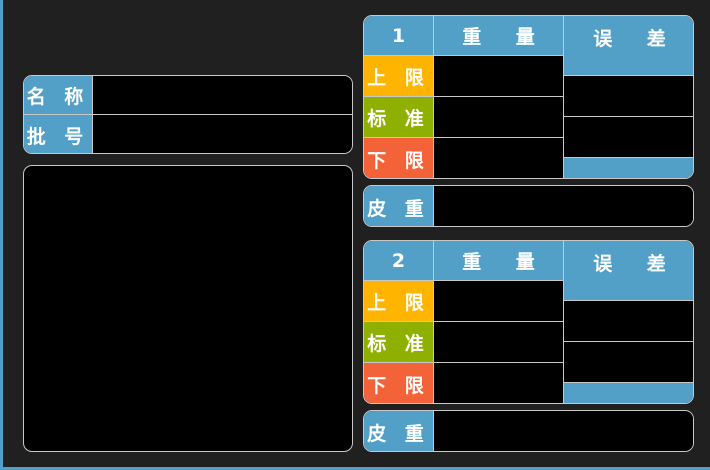  Describe the element at coordinates (222, 95) in the screenshot. I see `name-field` at that location.